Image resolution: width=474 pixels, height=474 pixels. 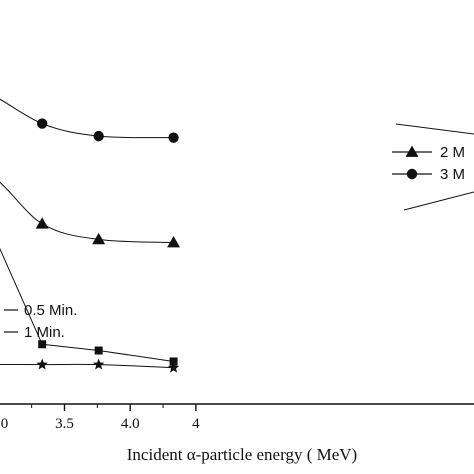 What do you see at coordinates (130, 424) in the screenshot?
I see `x-tick-label: 4.0` at bounding box center [130, 424].